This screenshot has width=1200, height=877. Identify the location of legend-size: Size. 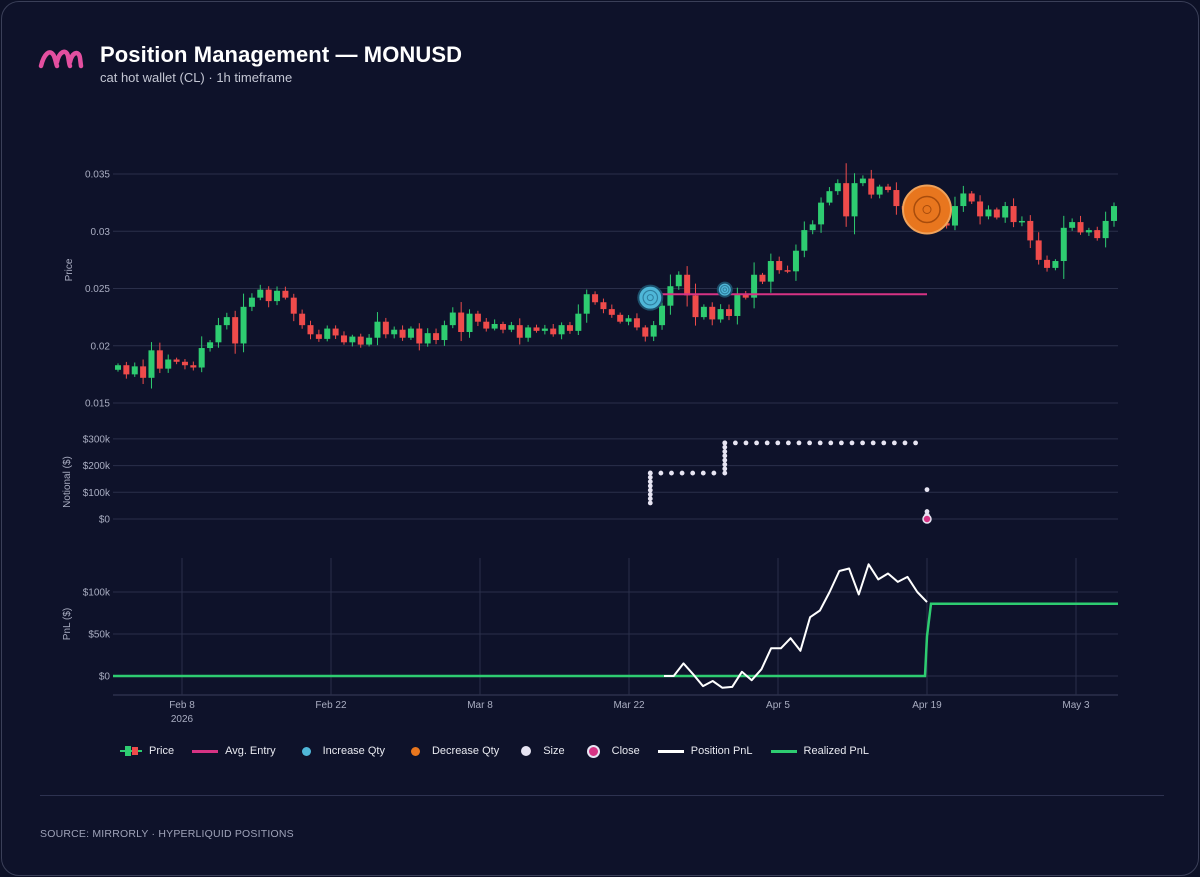
(541, 751).